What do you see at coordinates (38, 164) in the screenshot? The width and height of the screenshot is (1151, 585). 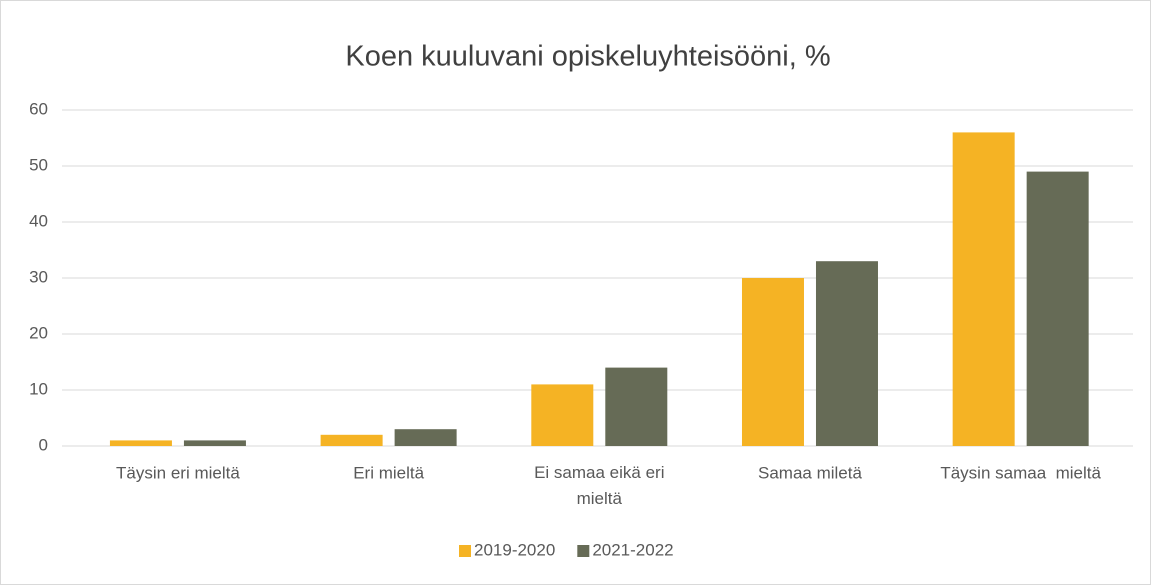 I see `y-tick-label: 50` at bounding box center [38, 164].